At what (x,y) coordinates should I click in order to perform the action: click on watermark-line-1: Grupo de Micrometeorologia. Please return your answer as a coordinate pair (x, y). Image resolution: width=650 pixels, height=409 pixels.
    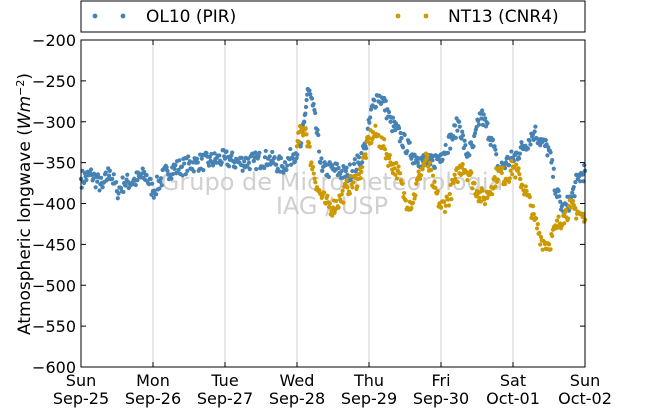
    Looking at the image, I should click on (332, 182).